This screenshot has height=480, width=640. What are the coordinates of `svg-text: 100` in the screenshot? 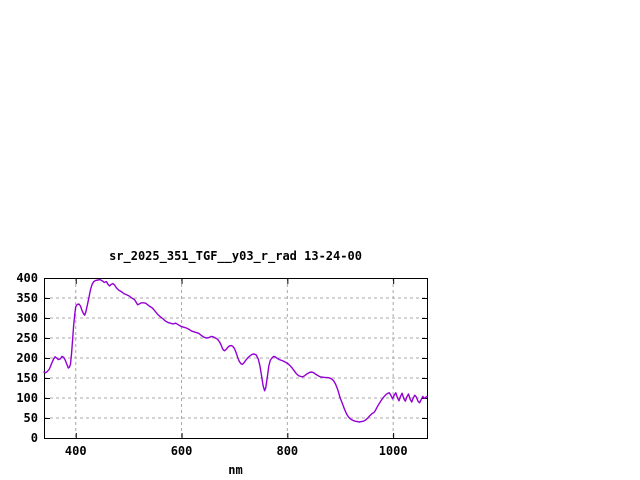 It's located at (27, 398).